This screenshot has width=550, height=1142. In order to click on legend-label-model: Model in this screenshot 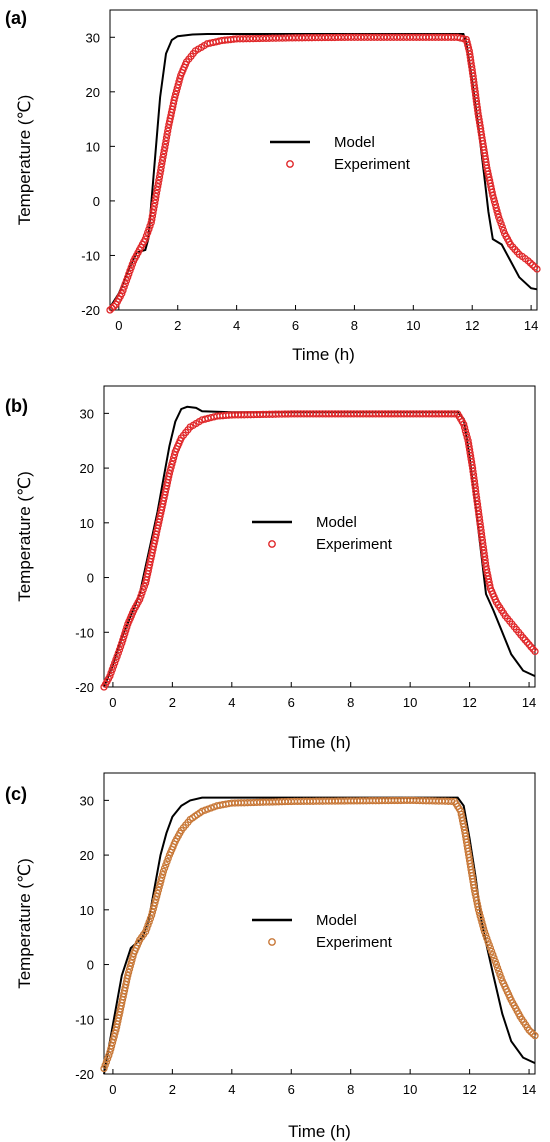, I will do `click(354, 142)`.